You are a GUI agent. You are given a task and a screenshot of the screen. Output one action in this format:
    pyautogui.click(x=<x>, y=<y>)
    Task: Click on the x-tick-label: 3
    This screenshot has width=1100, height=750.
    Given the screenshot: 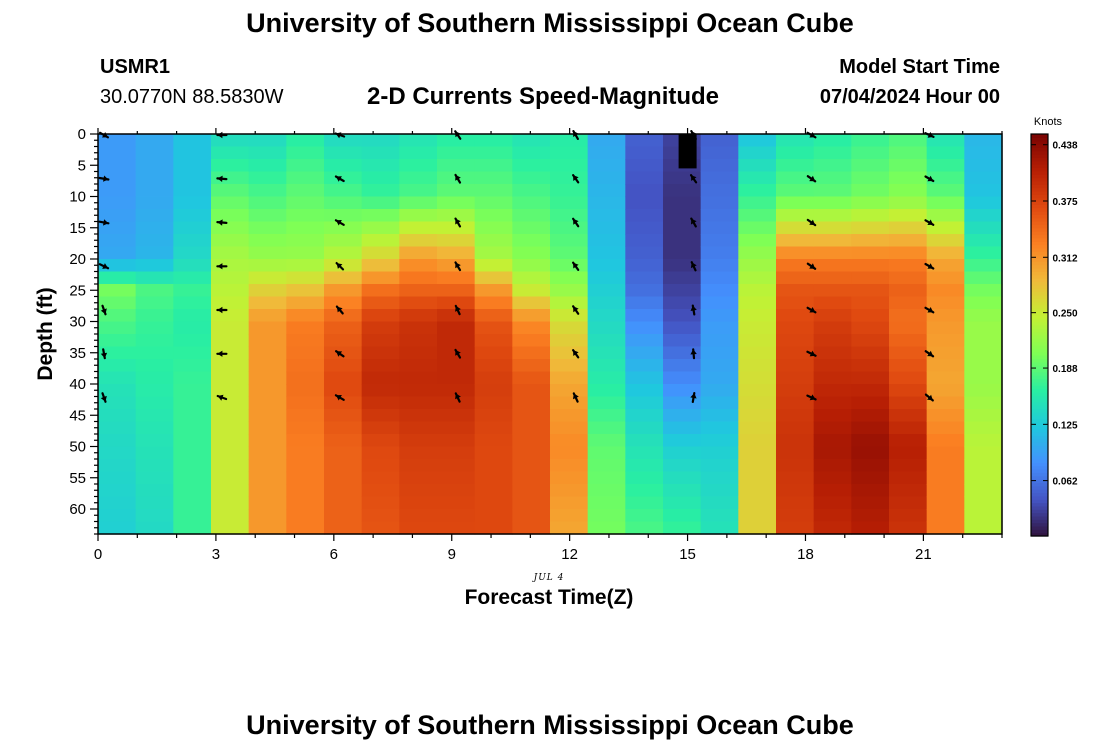 What is the action you would take?
    pyautogui.click(x=216, y=554)
    